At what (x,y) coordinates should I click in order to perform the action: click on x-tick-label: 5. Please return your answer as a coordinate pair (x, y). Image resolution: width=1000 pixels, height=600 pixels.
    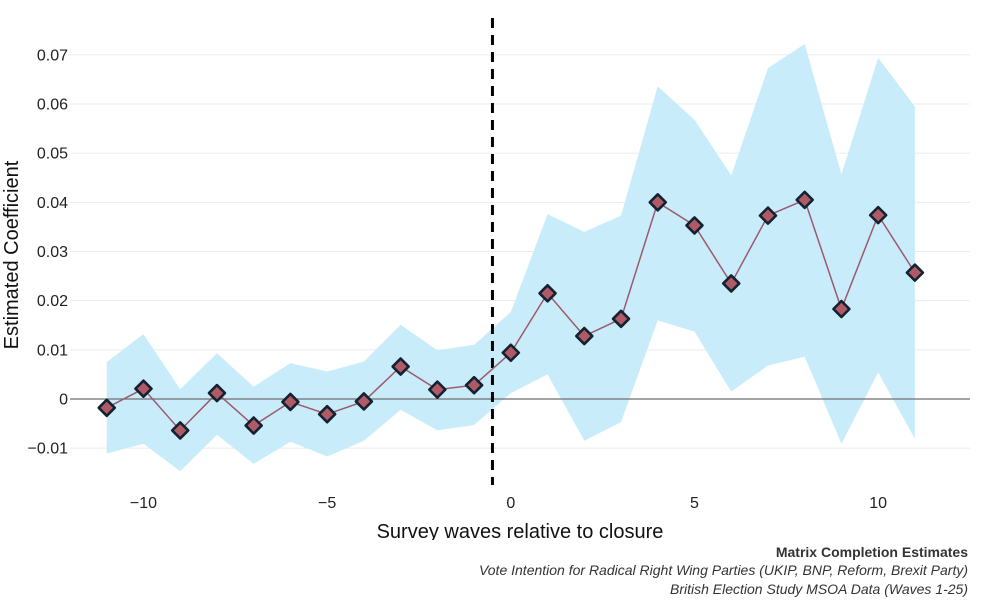
    Looking at the image, I should click on (694, 503).